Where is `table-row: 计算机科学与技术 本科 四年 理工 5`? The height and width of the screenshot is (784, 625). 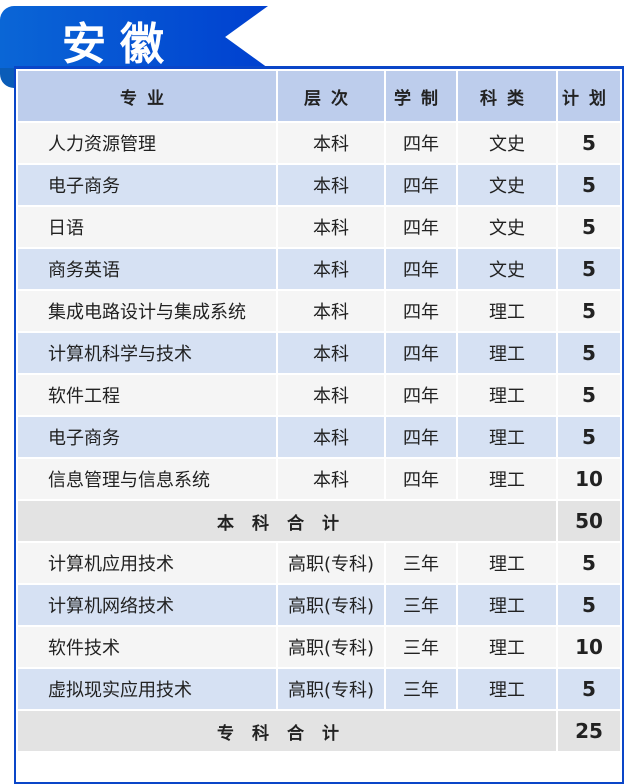
table-row: 计算机科学与技术 本科 四年 理工 5 is located at coordinates (319, 353).